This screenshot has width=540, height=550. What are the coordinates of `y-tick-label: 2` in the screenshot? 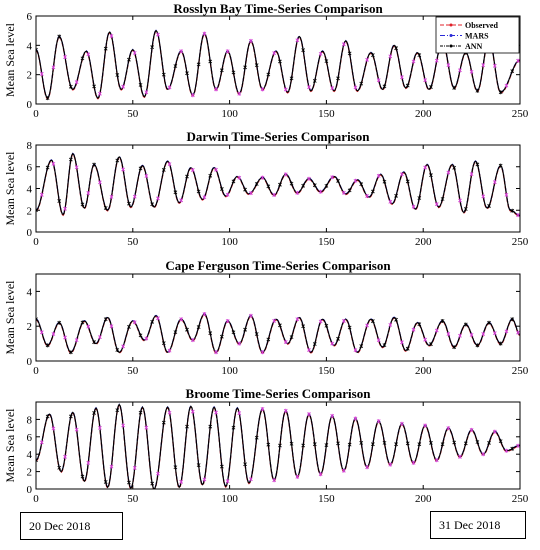 It's located at (30, 473).